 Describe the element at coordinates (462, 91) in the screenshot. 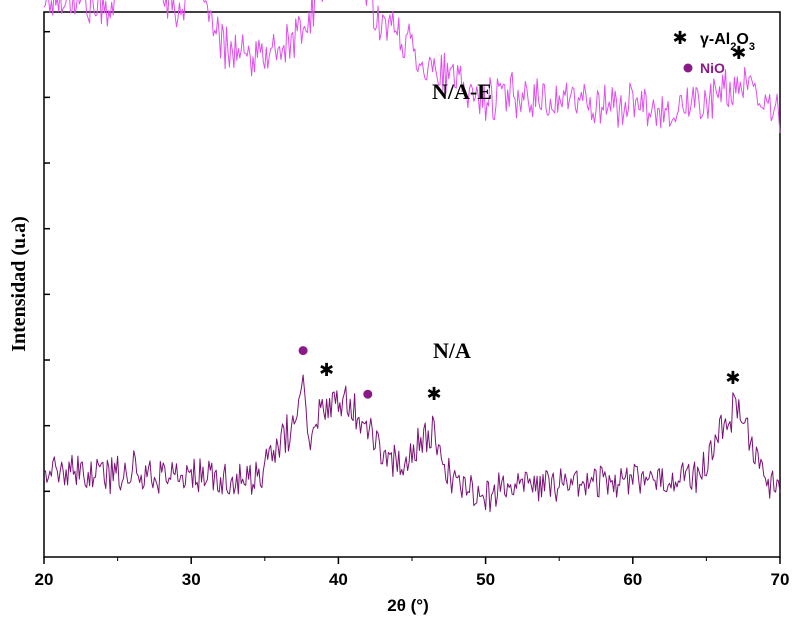

I see `series-label-n-a-e: N/A-E` at that location.